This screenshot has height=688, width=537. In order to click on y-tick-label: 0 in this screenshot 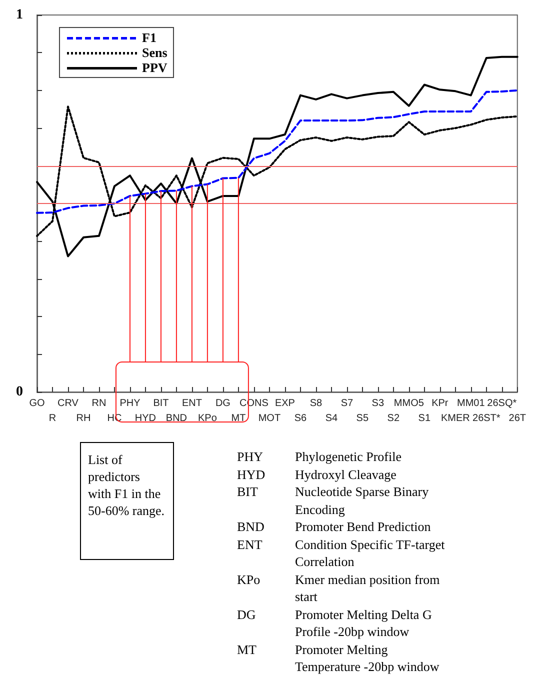, I will do `click(19, 392)`.